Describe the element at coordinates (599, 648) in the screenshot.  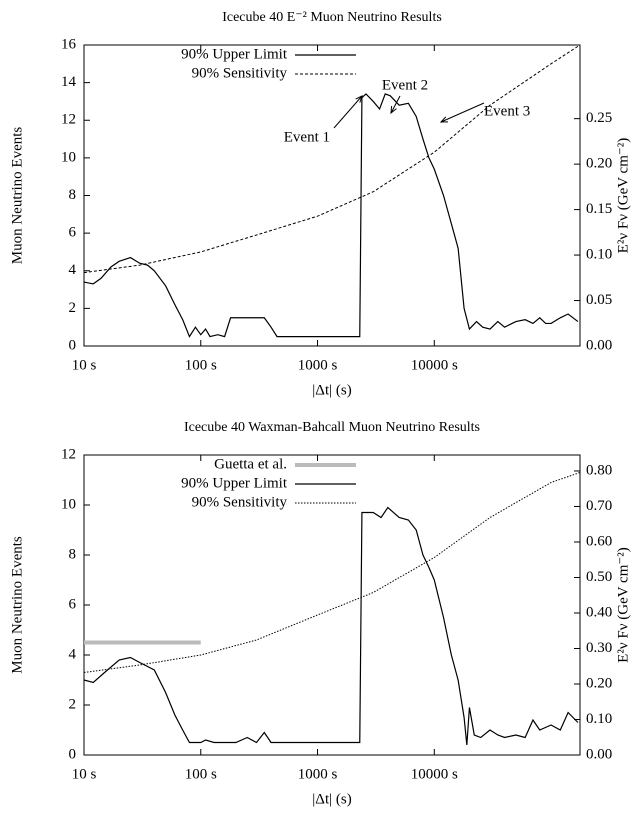
I see `y2-tick-label: 0.30` at that location.